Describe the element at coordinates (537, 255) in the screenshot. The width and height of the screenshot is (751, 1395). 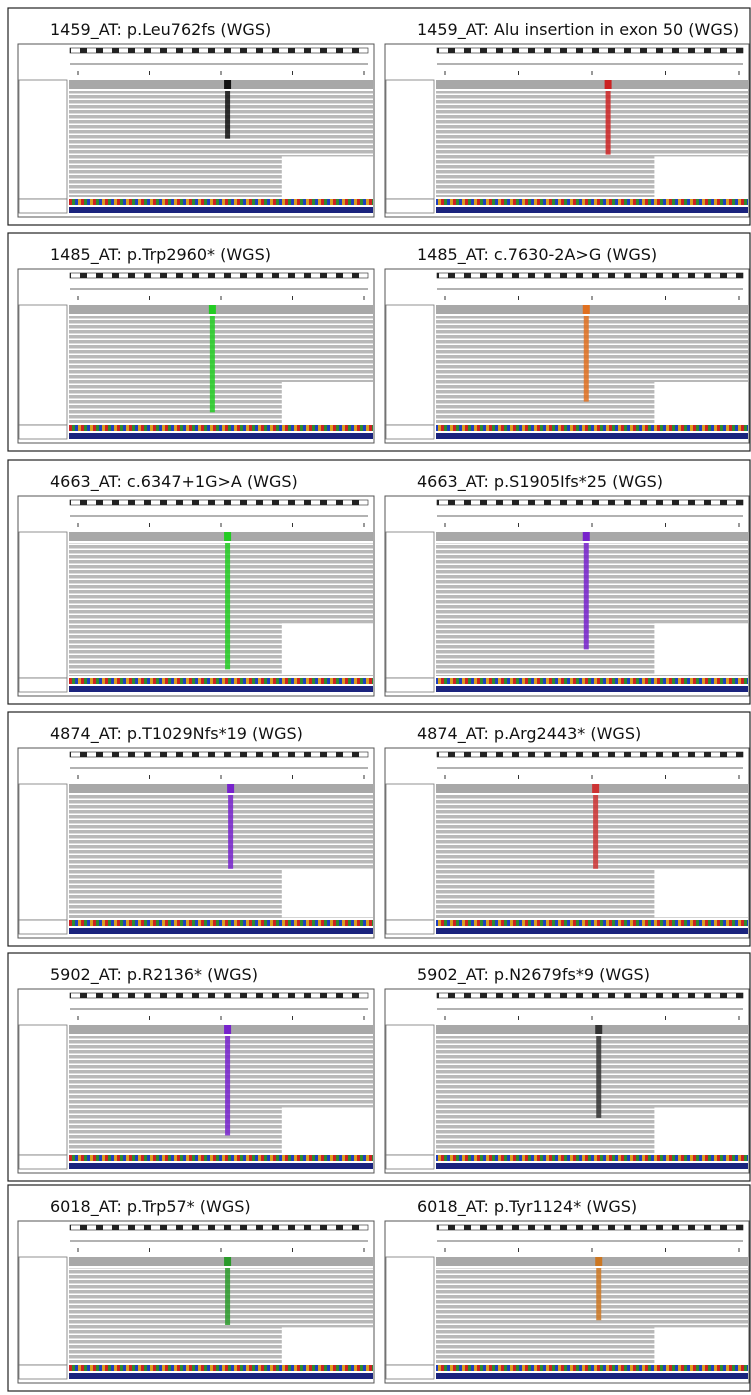
I see `panel-title: 1485_AT: c.7630-2A>G (WGS)` at that location.